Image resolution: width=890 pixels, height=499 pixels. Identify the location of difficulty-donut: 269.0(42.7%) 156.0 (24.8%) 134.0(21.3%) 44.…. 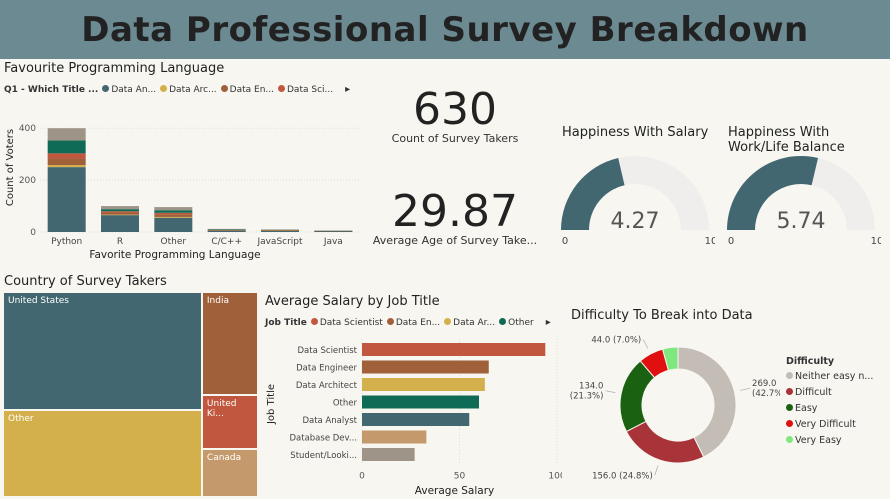
(675, 410).